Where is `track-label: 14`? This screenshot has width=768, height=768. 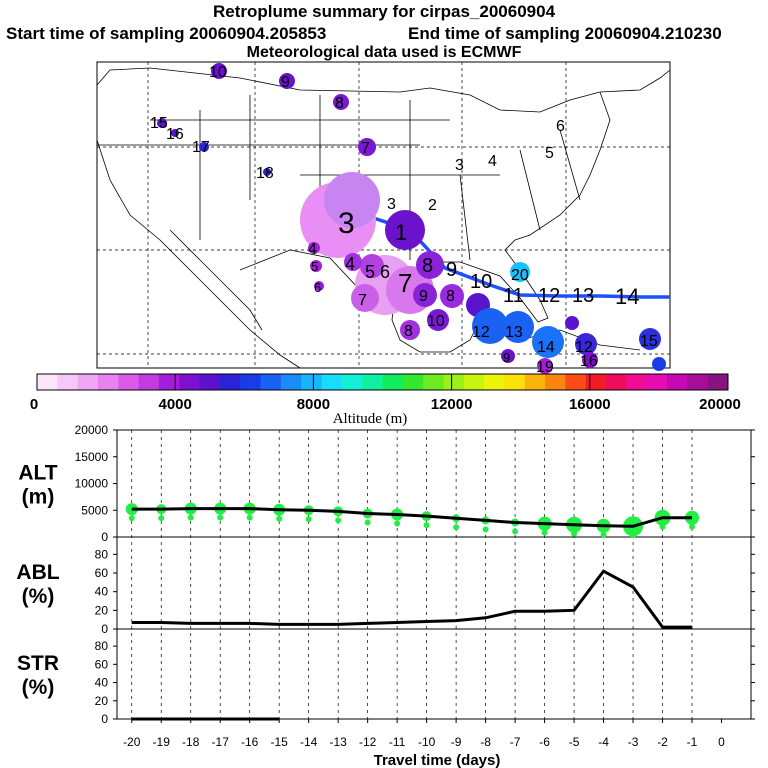
track-label: 14 is located at coordinates (627, 296).